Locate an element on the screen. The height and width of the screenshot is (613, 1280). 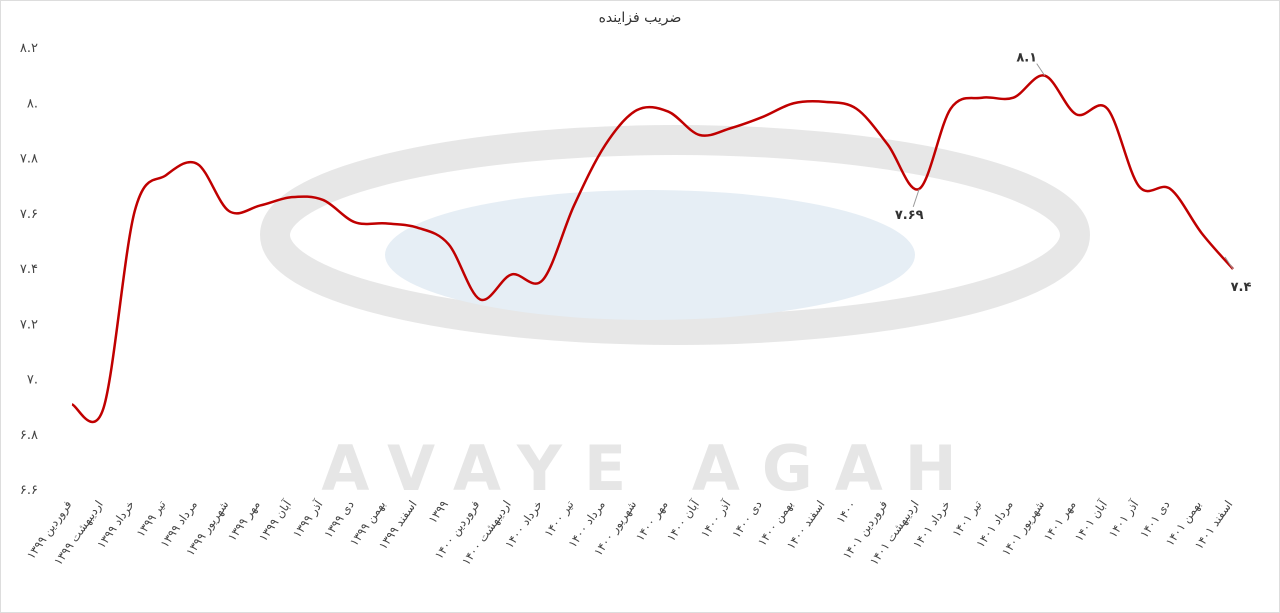
y-tick-label: ۷. is located at coordinates (32, 380).